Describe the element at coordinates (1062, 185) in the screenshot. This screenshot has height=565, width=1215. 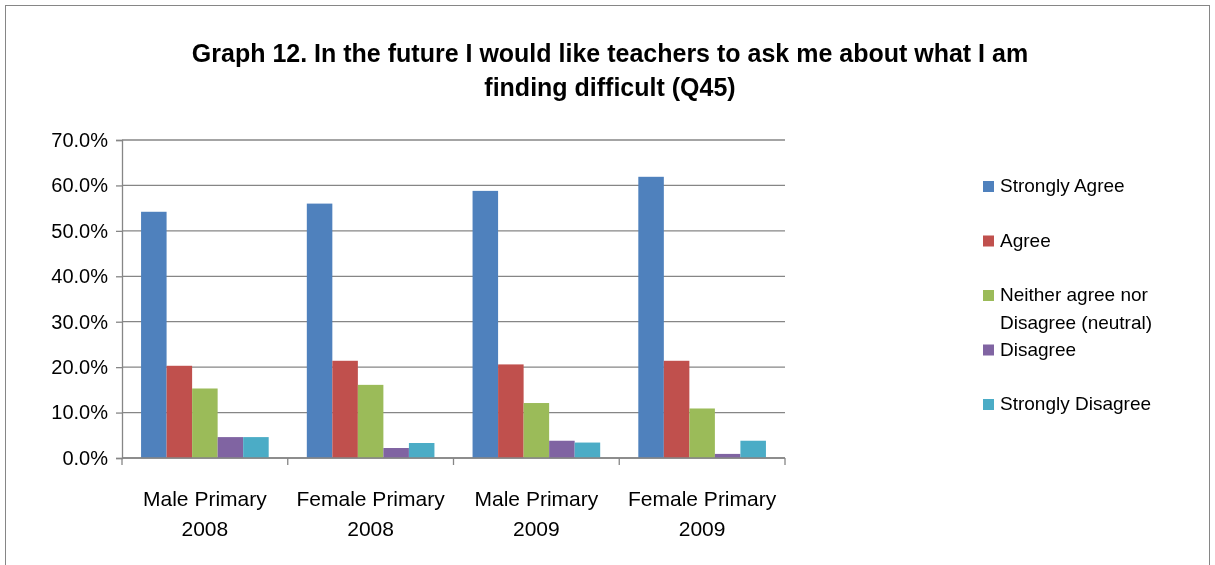
I see `legend-label: Strongly Agree` at that location.